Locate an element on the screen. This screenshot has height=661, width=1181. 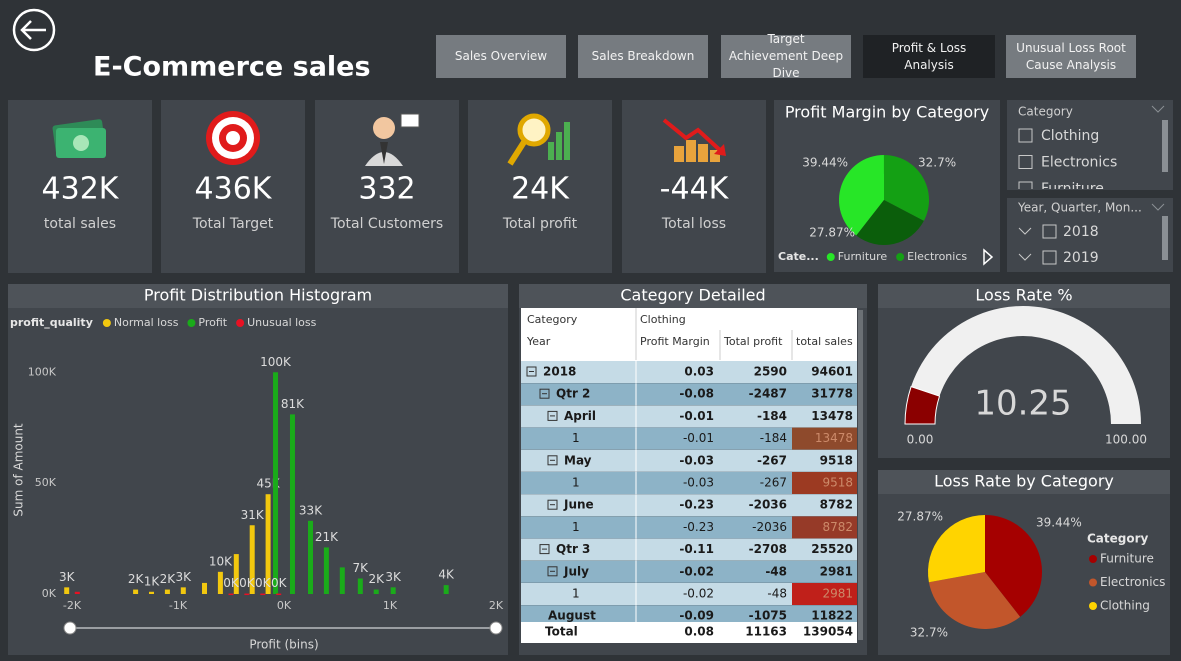
table-row: 1 -0.23 -2036 8782 is located at coordinates (689, 527).